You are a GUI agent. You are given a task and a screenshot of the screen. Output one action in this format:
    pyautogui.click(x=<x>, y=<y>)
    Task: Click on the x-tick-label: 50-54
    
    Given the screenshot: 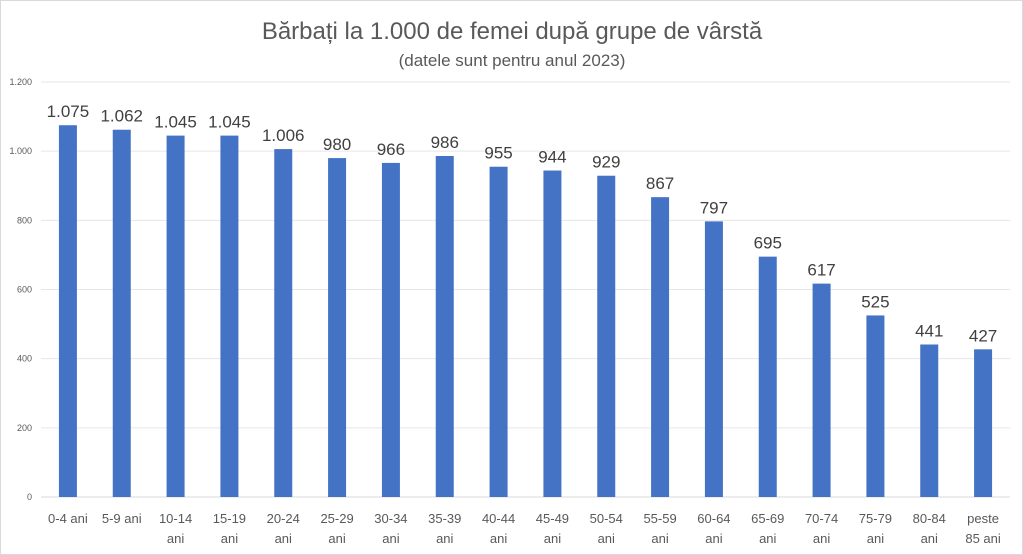 What is the action you would take?
    pyautogui.click(x=606, y=518)
    